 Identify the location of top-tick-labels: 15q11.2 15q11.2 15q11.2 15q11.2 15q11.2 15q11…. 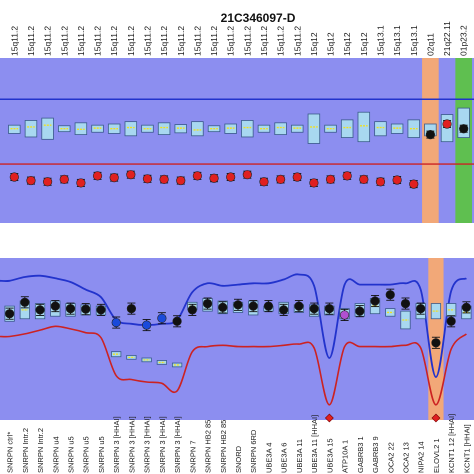
(238, 38).